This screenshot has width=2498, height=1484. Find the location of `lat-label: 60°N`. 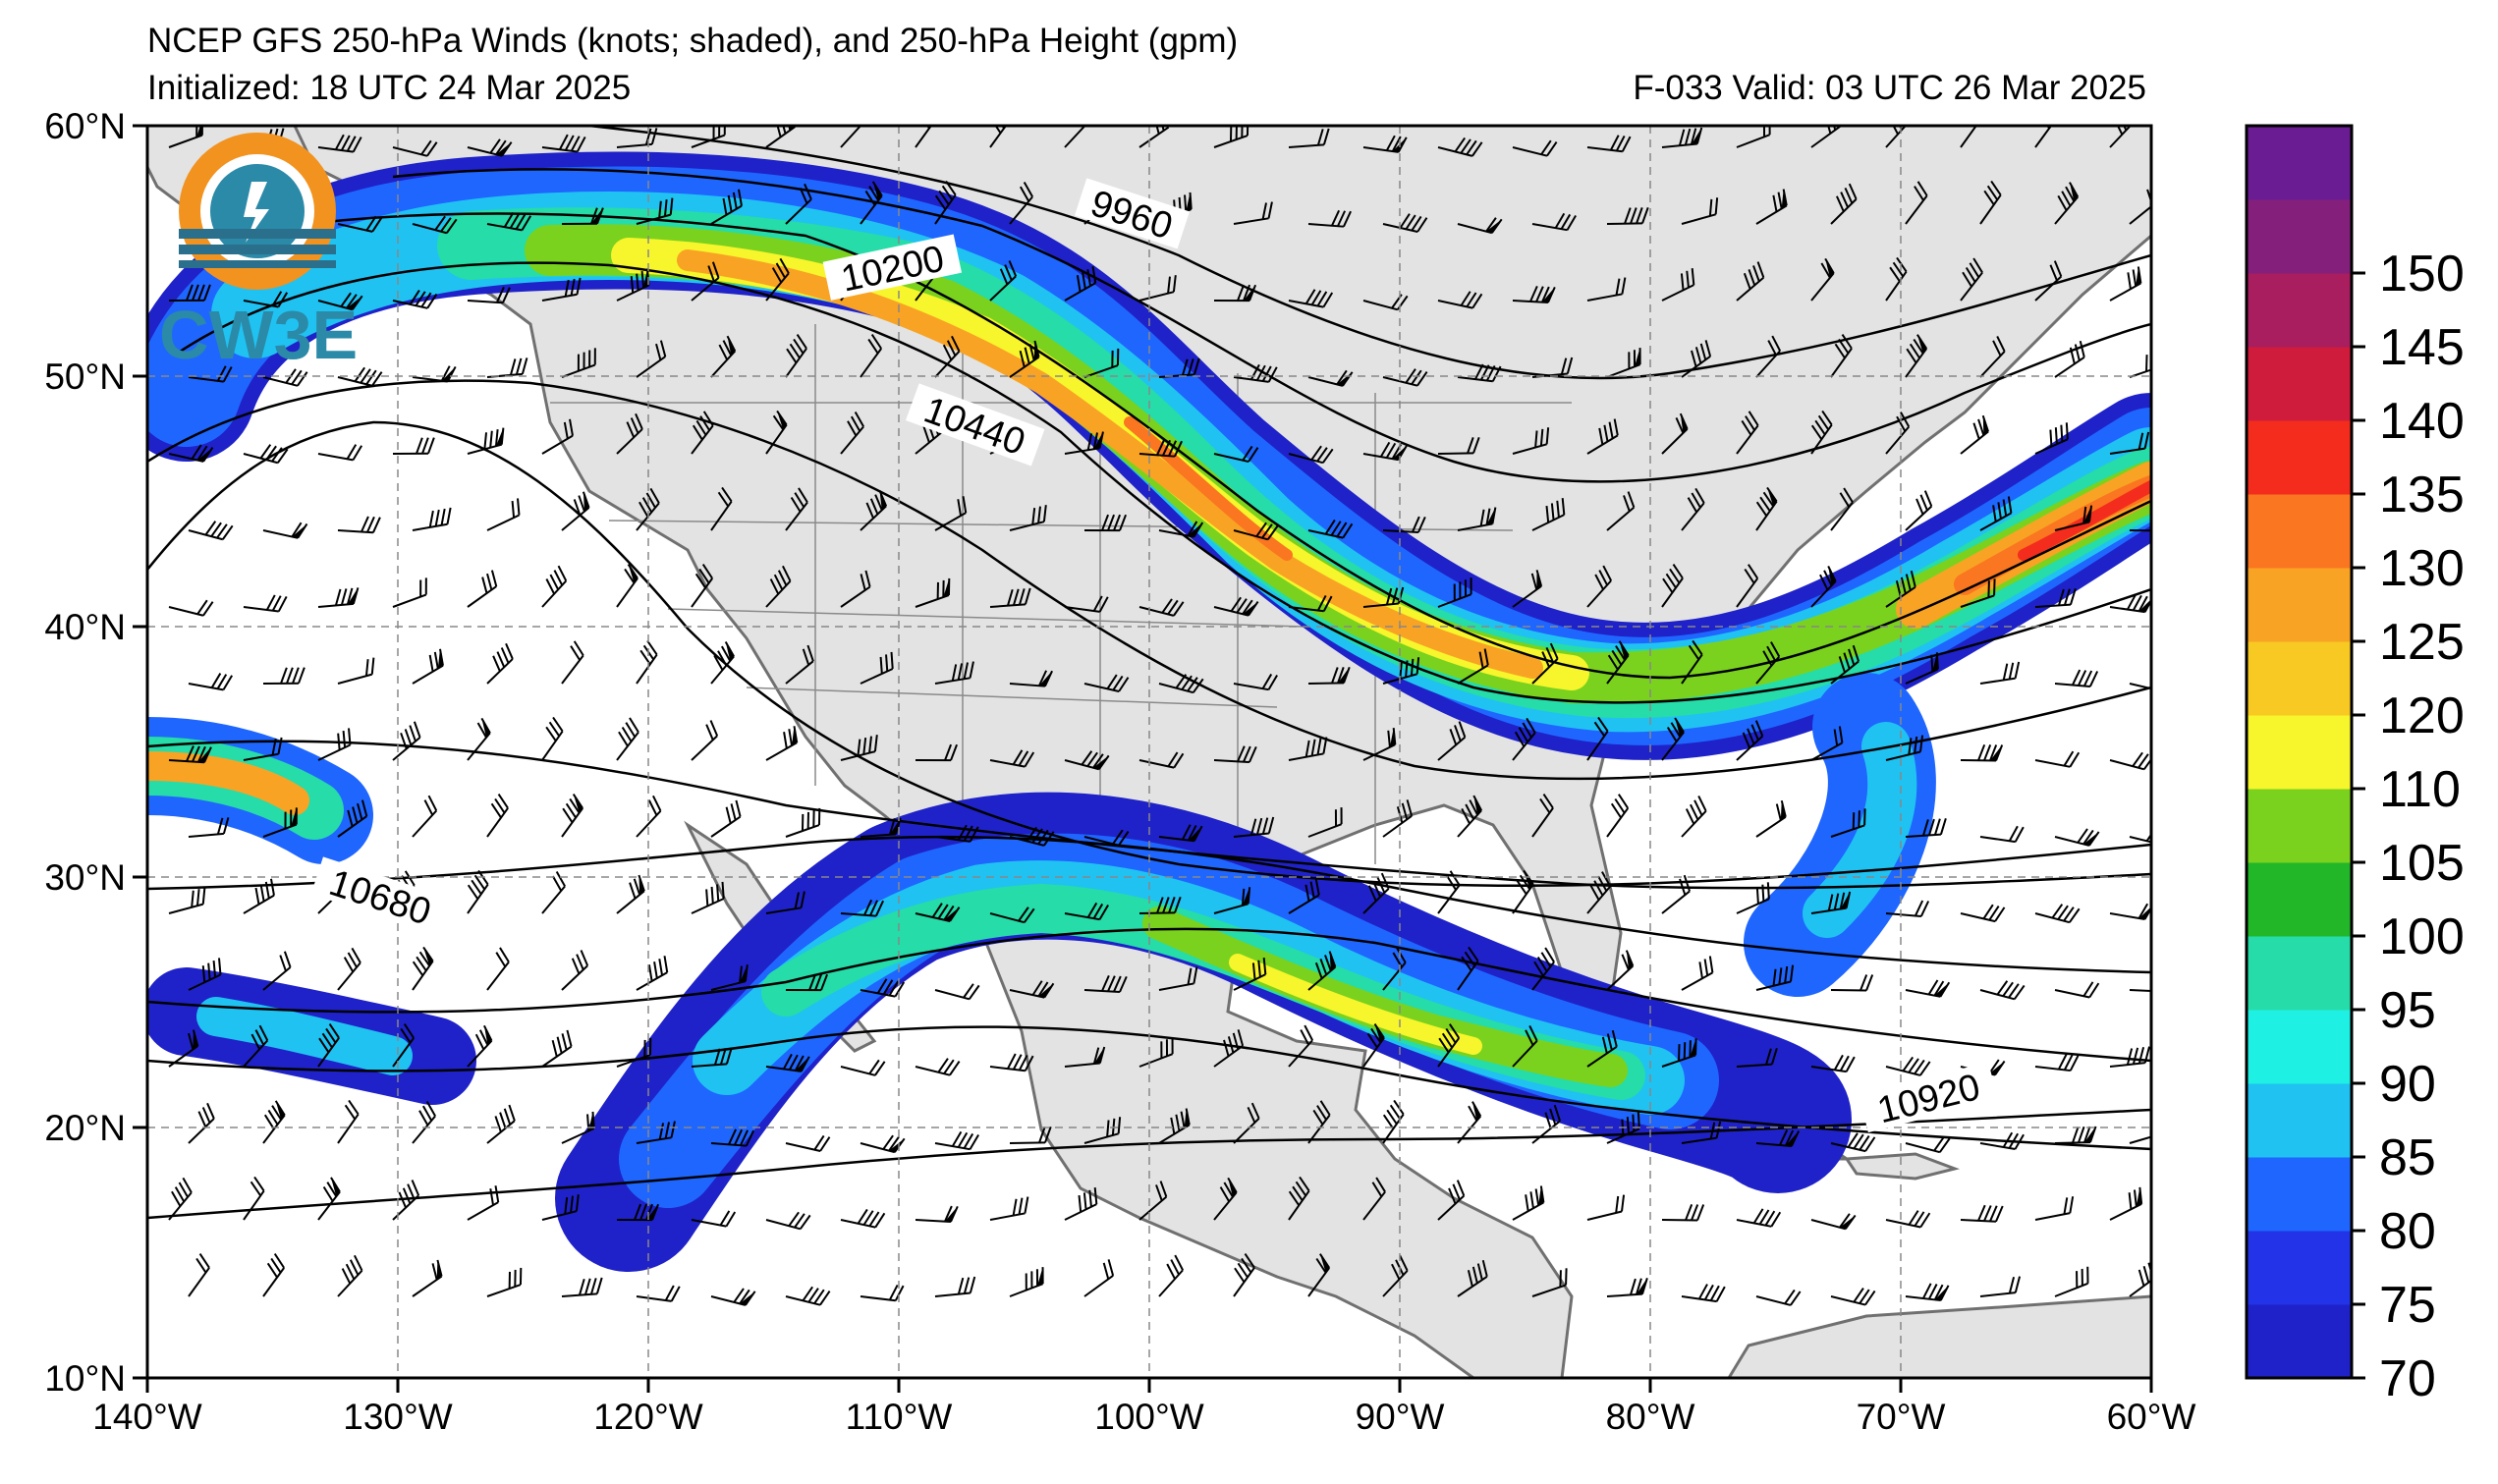

lat-label: 60°N is located at coordinates (85, 126).